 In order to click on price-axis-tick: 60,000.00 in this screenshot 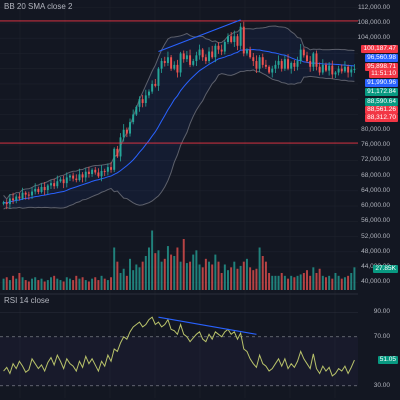, I will do `click(375, 206)`.